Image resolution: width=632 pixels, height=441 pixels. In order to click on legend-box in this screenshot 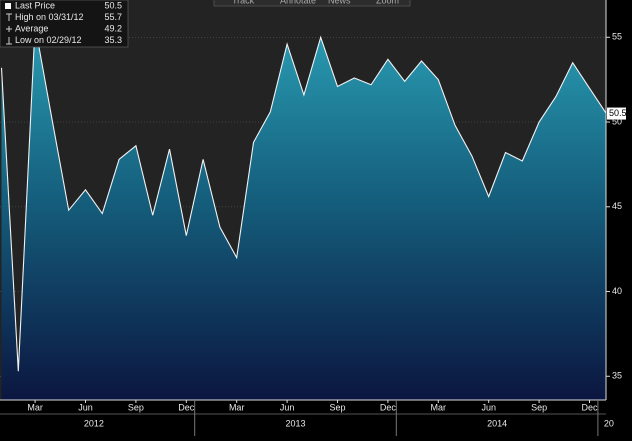, I will do `click(64, 24)`.